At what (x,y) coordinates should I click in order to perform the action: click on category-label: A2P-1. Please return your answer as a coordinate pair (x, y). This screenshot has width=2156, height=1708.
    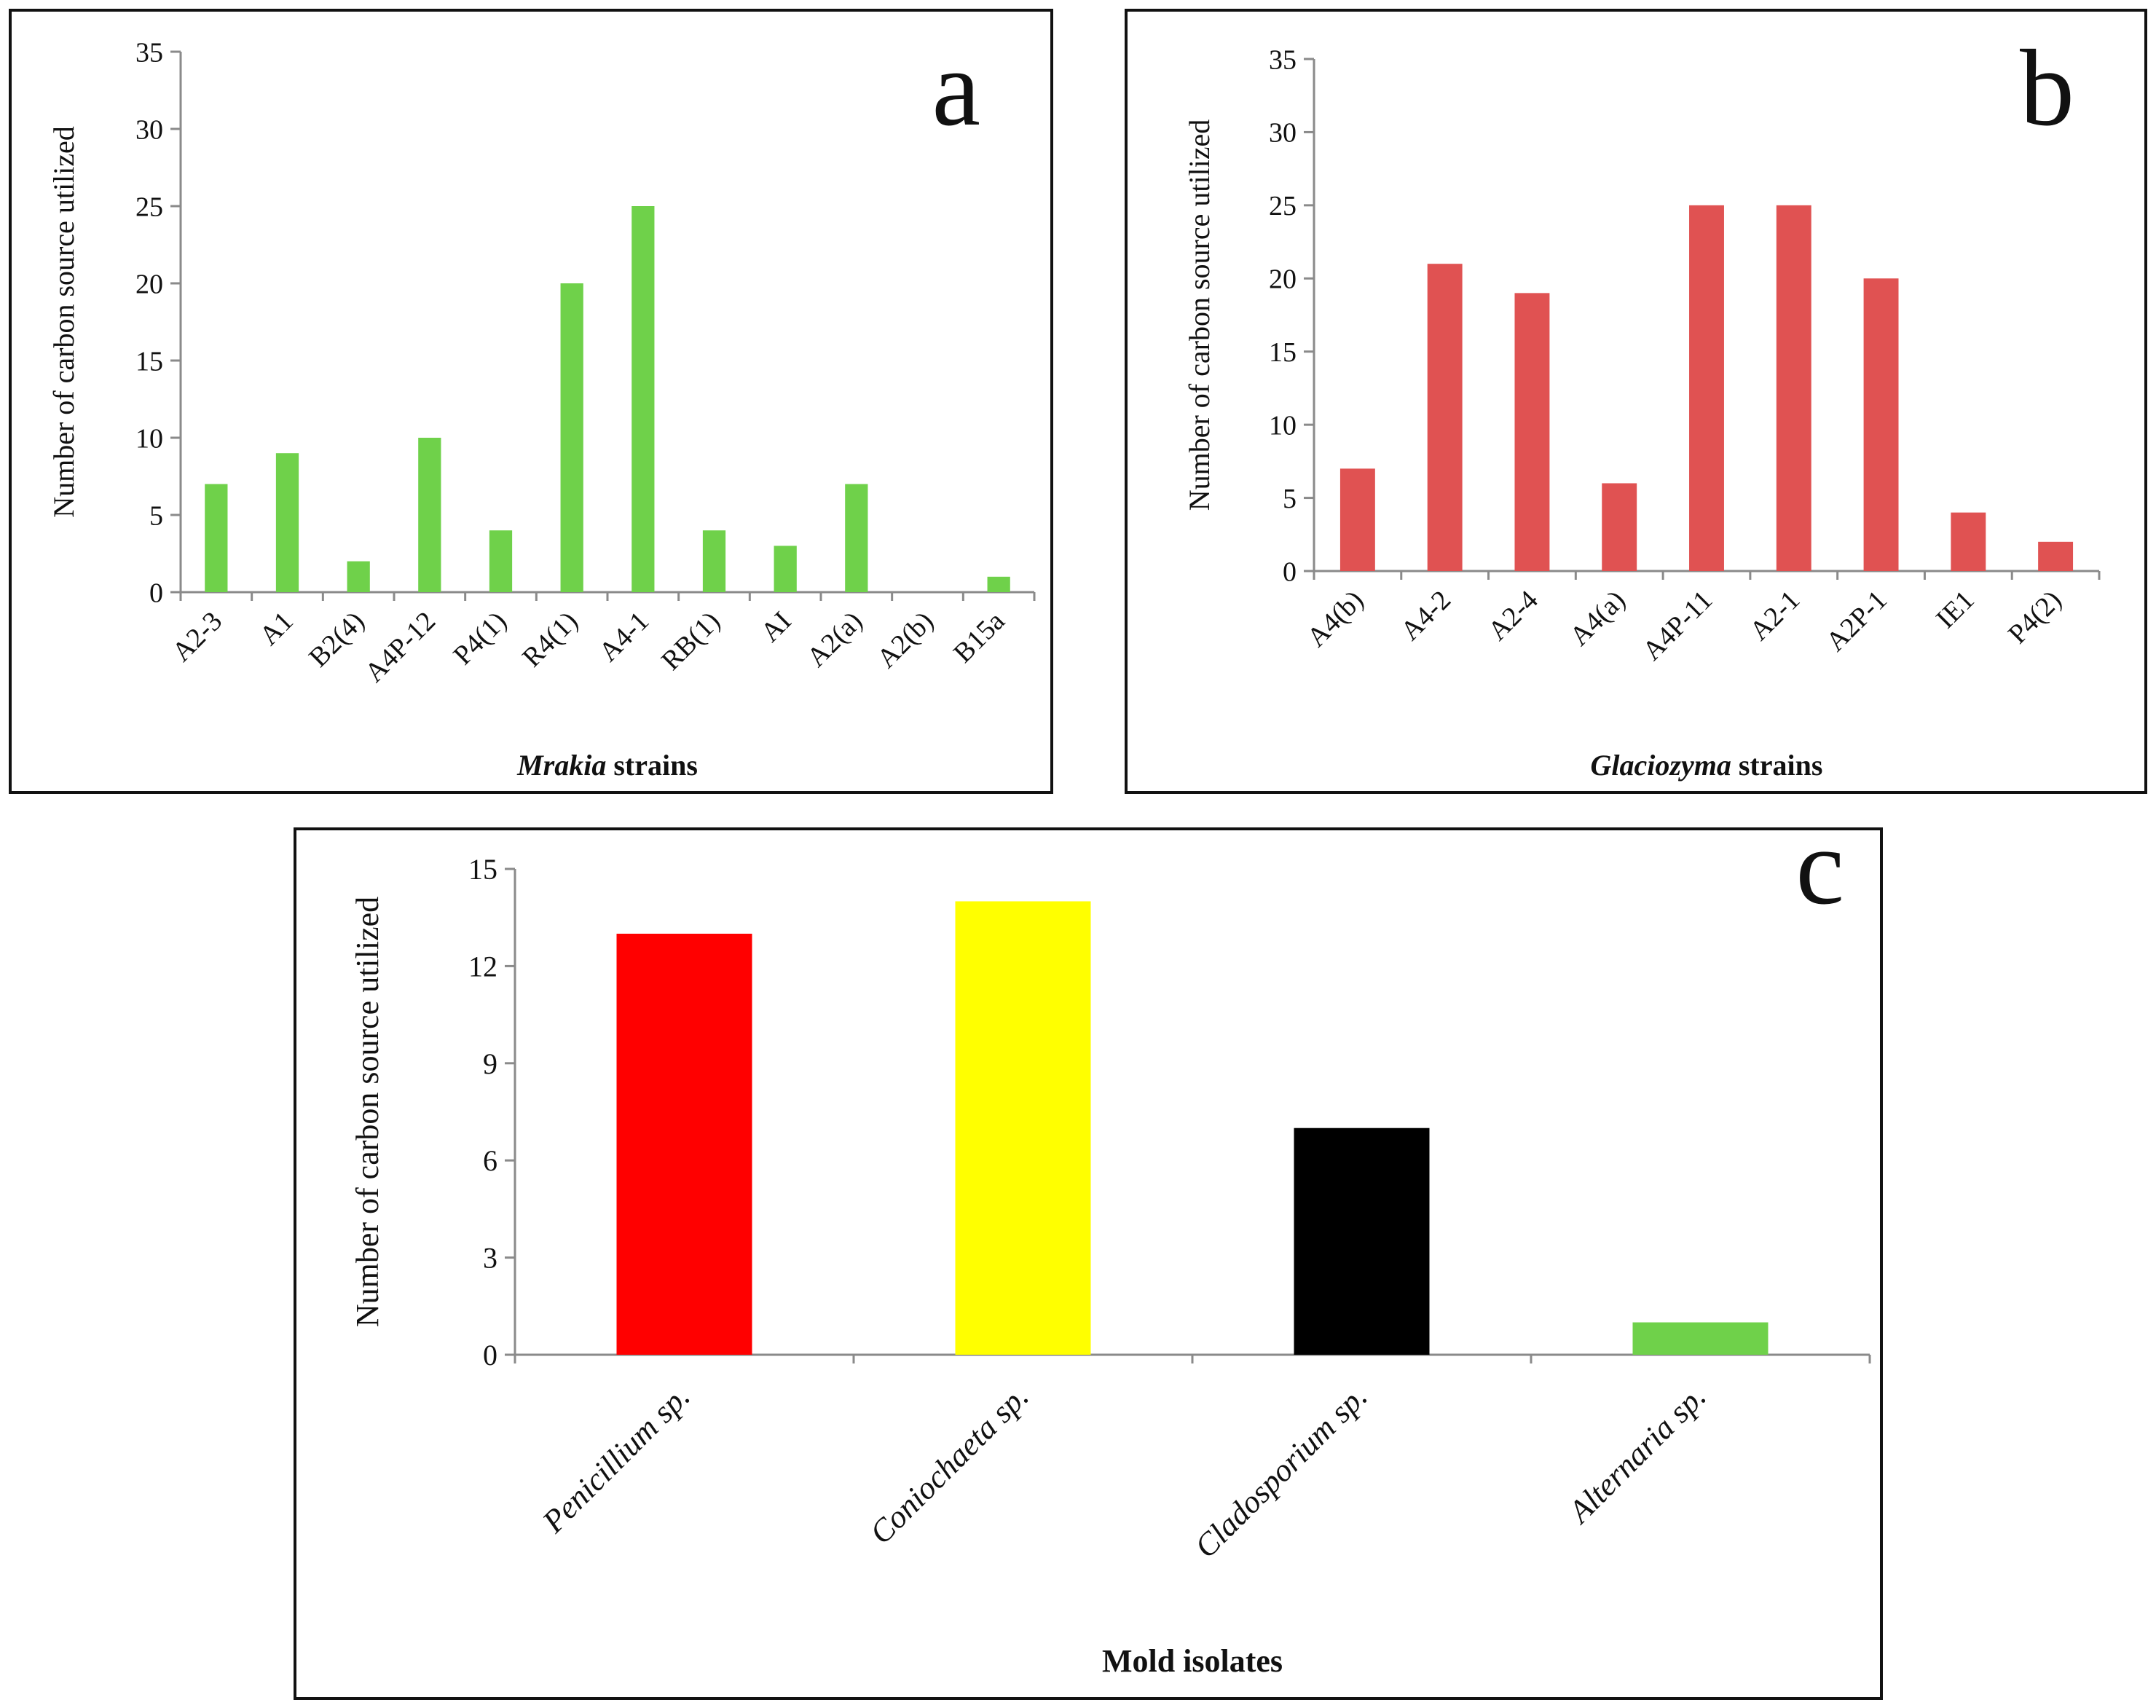
    Looking at the image, I should click on (1856, 621).